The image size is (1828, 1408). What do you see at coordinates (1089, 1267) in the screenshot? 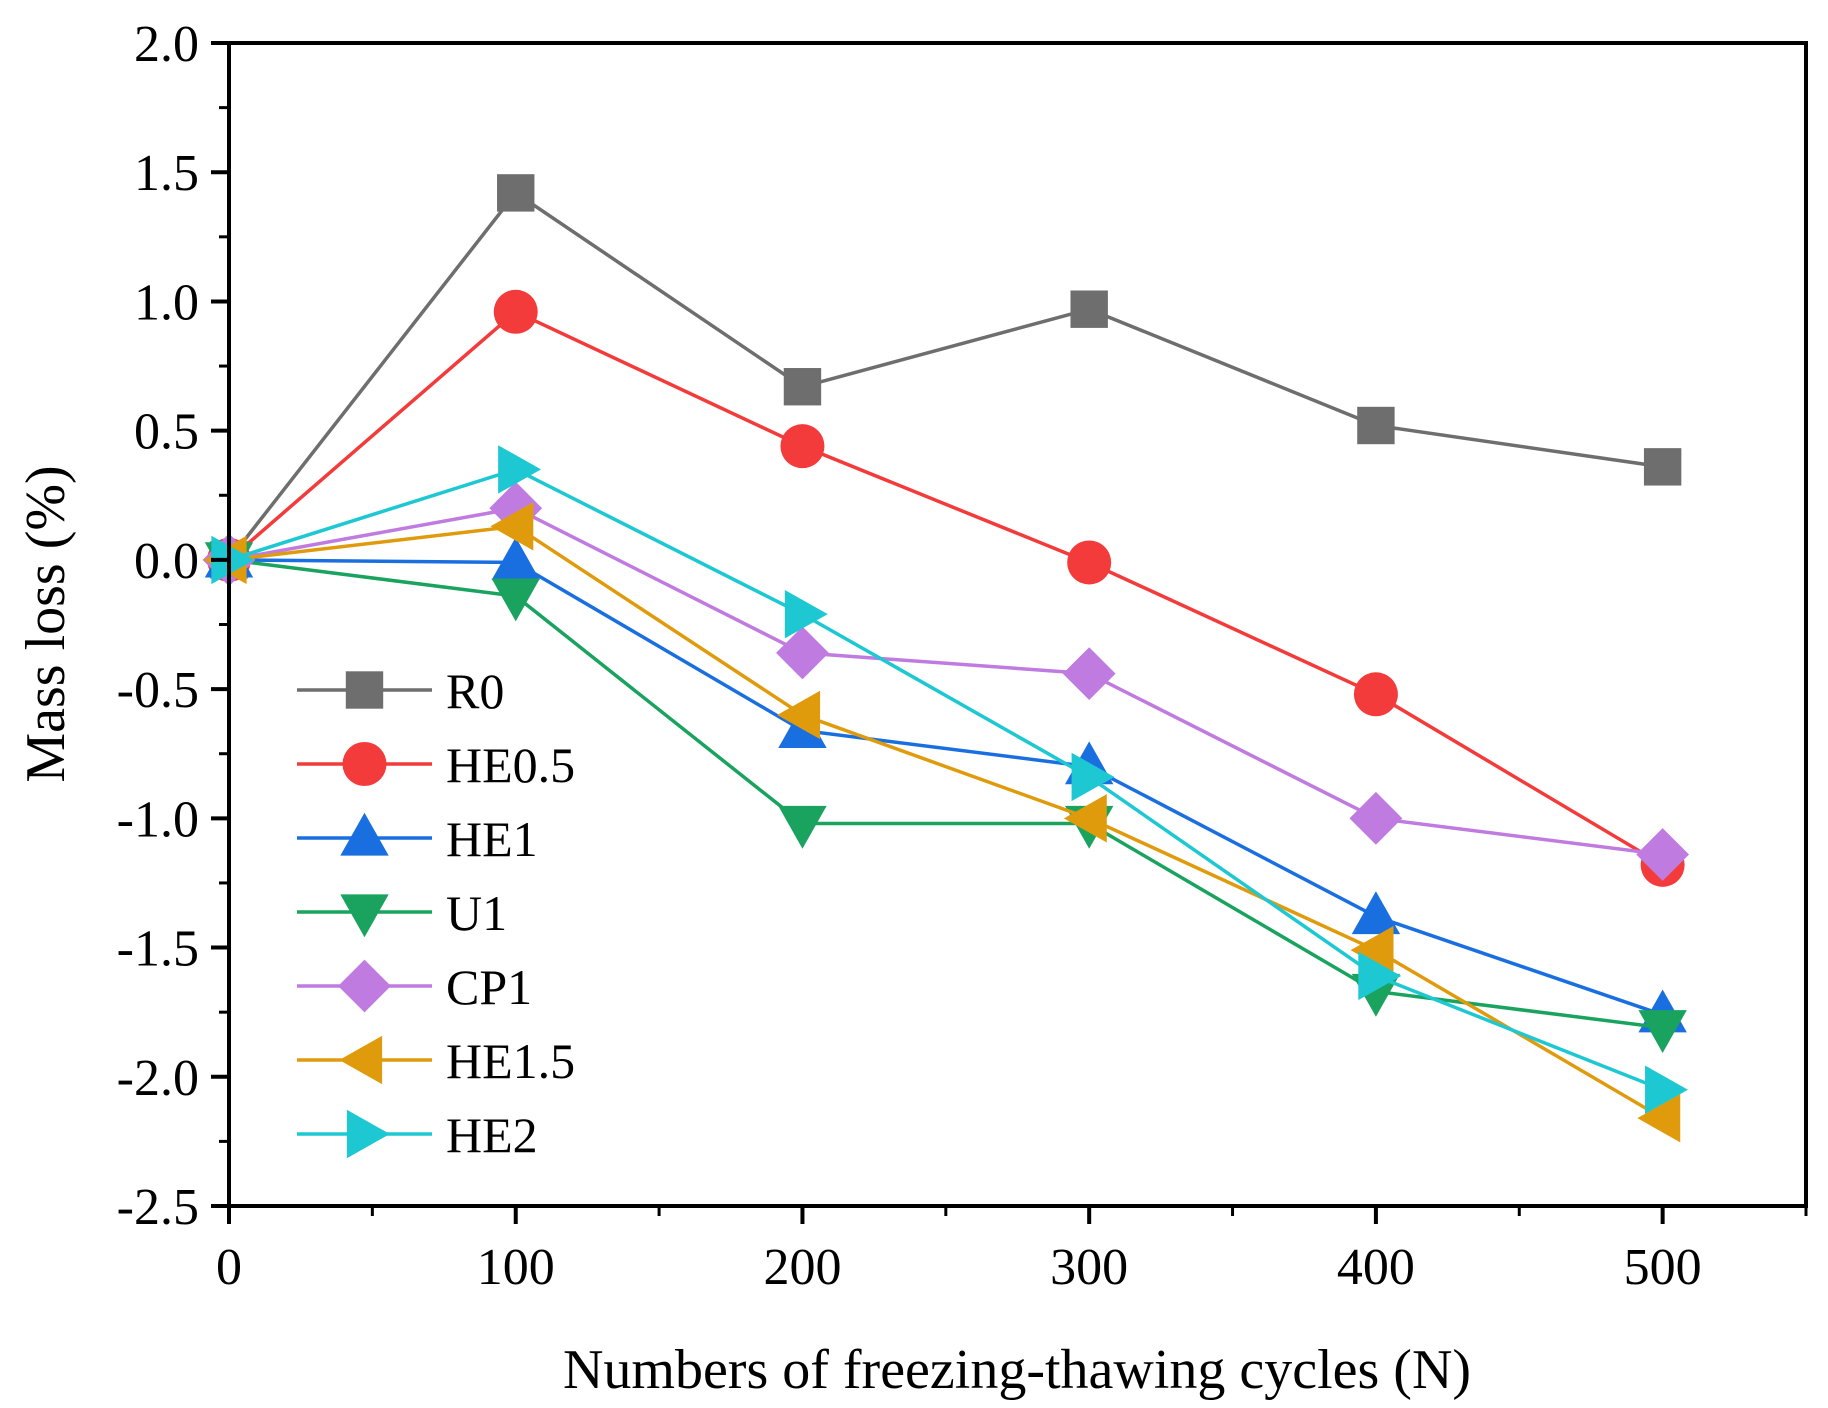
I see `x-tick-label: 300` at bounding box center [1089, 1267].